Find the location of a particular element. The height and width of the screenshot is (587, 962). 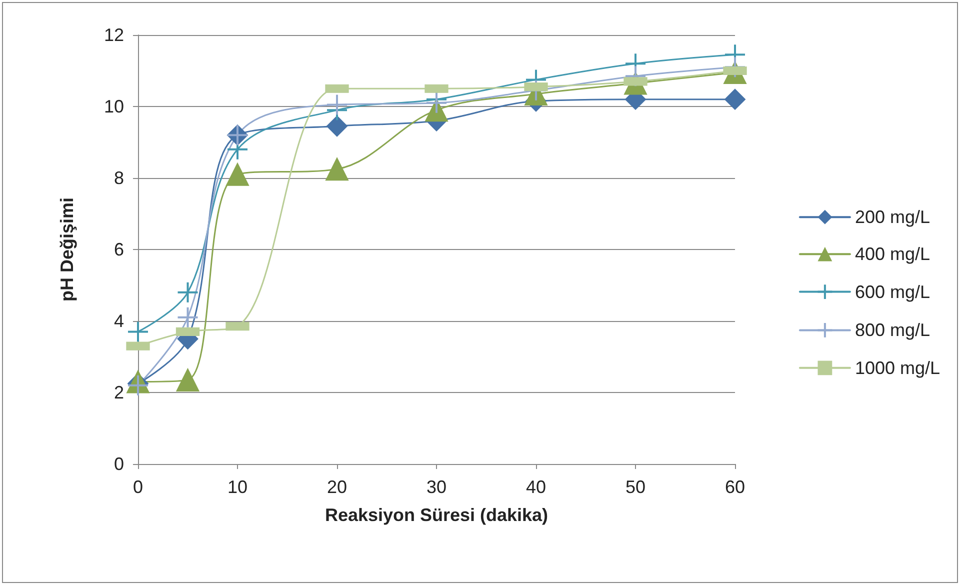

x-tick-label: 20 is located at coordinates (337, 487).